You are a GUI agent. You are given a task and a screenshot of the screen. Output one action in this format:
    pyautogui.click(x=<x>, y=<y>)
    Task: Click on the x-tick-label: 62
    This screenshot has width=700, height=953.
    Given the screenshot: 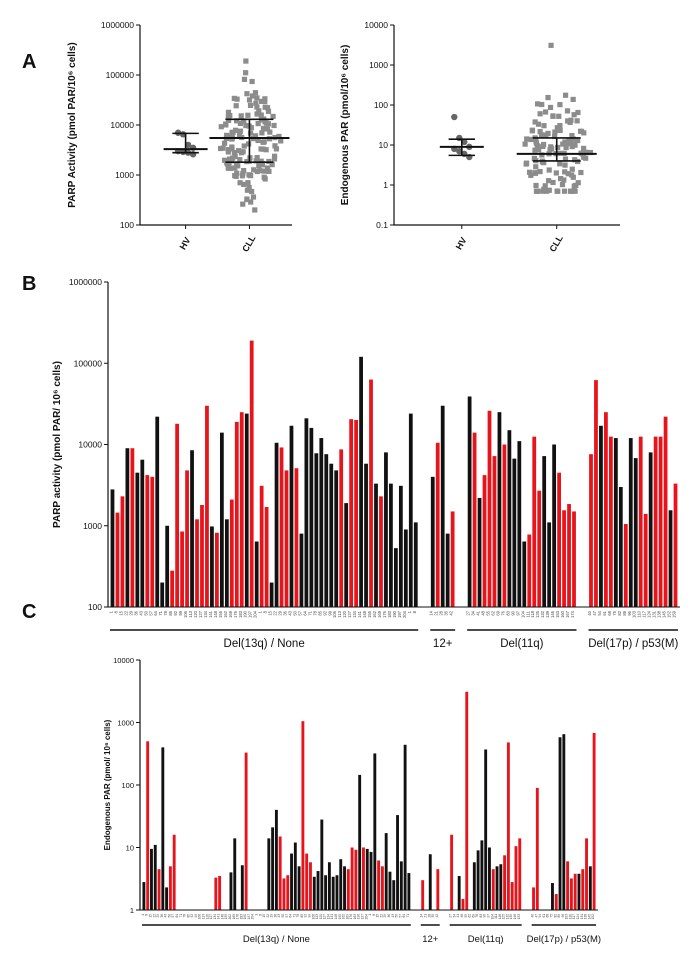 What is the action you would take?
    pyautogui.click(x=492, y=612)
    